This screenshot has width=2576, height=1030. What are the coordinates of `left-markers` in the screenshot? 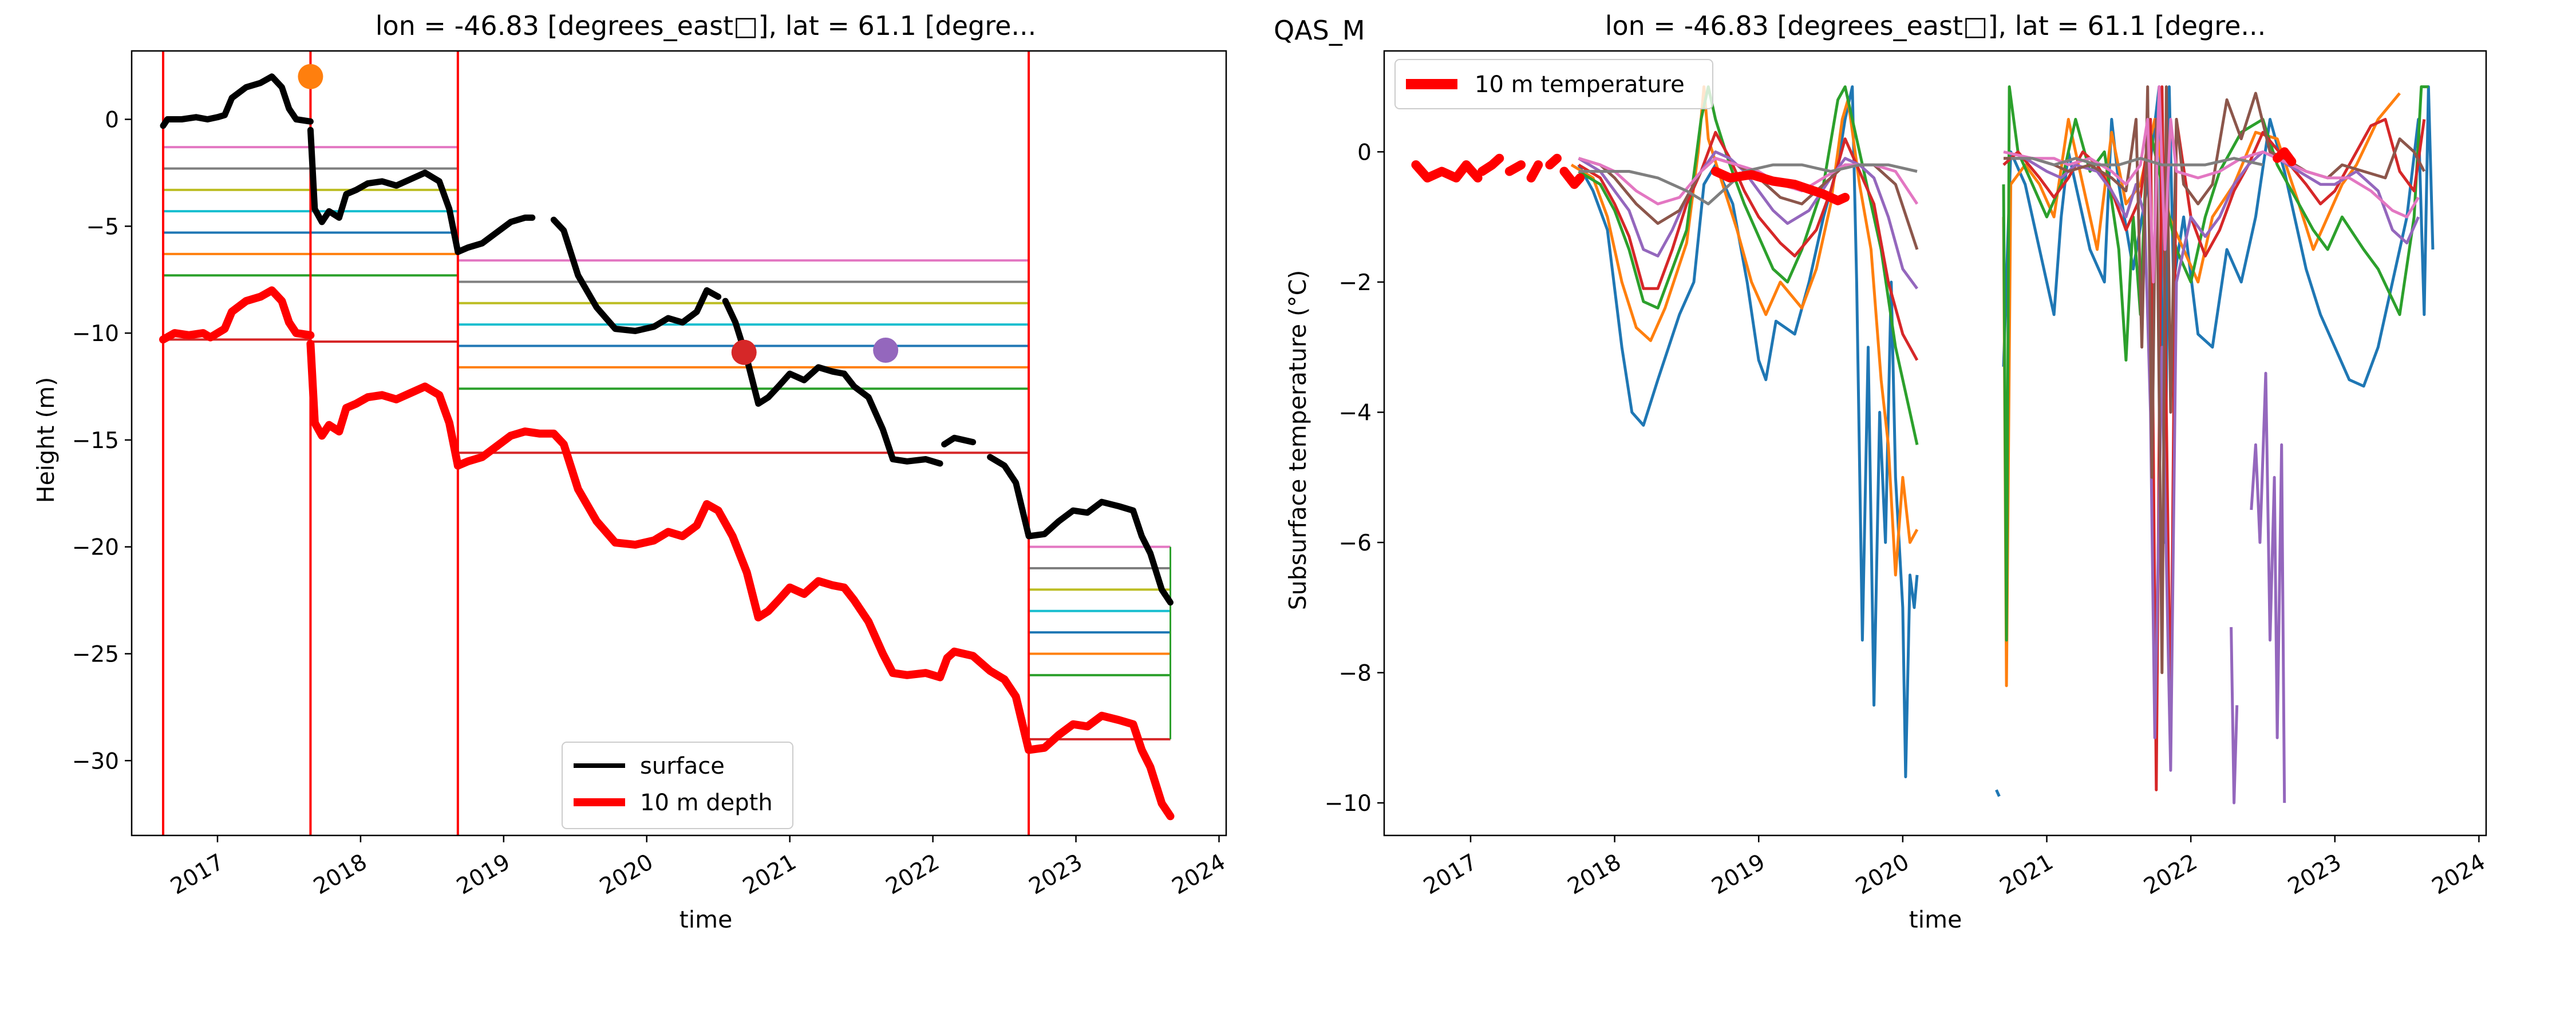 It's located at (598, 214).